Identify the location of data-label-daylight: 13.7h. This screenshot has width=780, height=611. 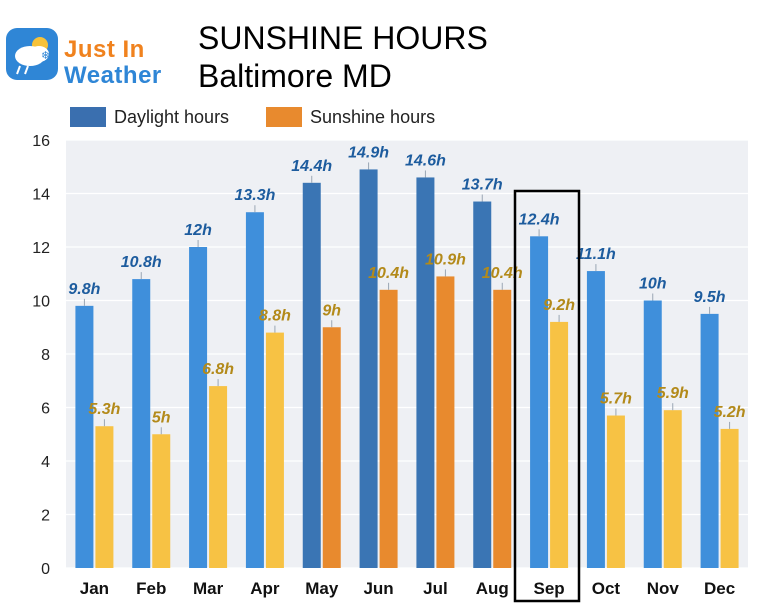
(482, 185).